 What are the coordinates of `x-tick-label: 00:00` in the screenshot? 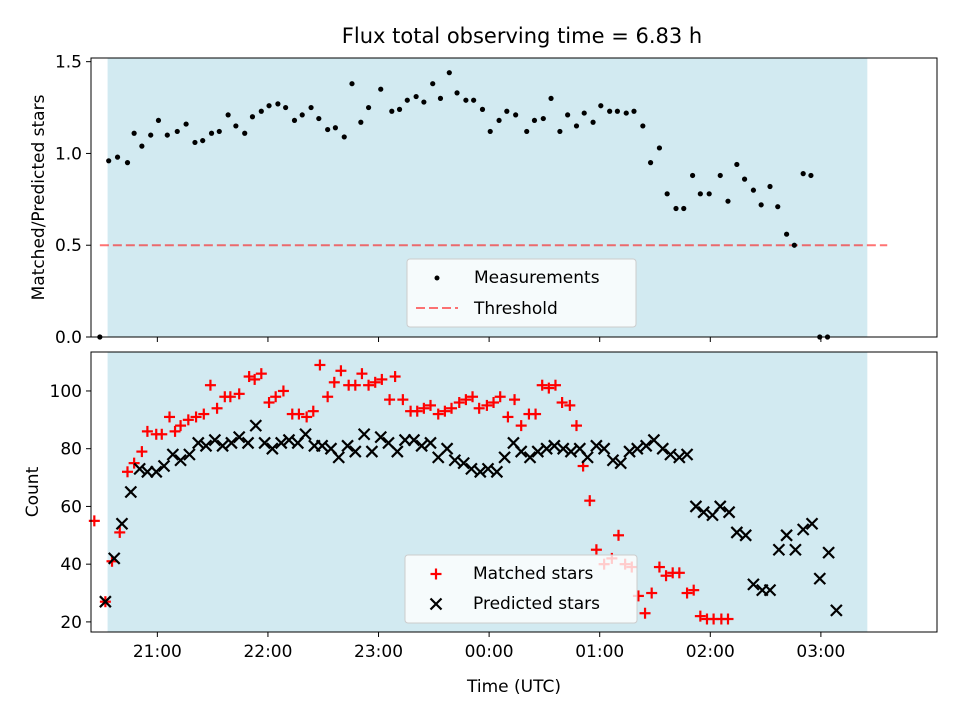 It's located at (489, 652).